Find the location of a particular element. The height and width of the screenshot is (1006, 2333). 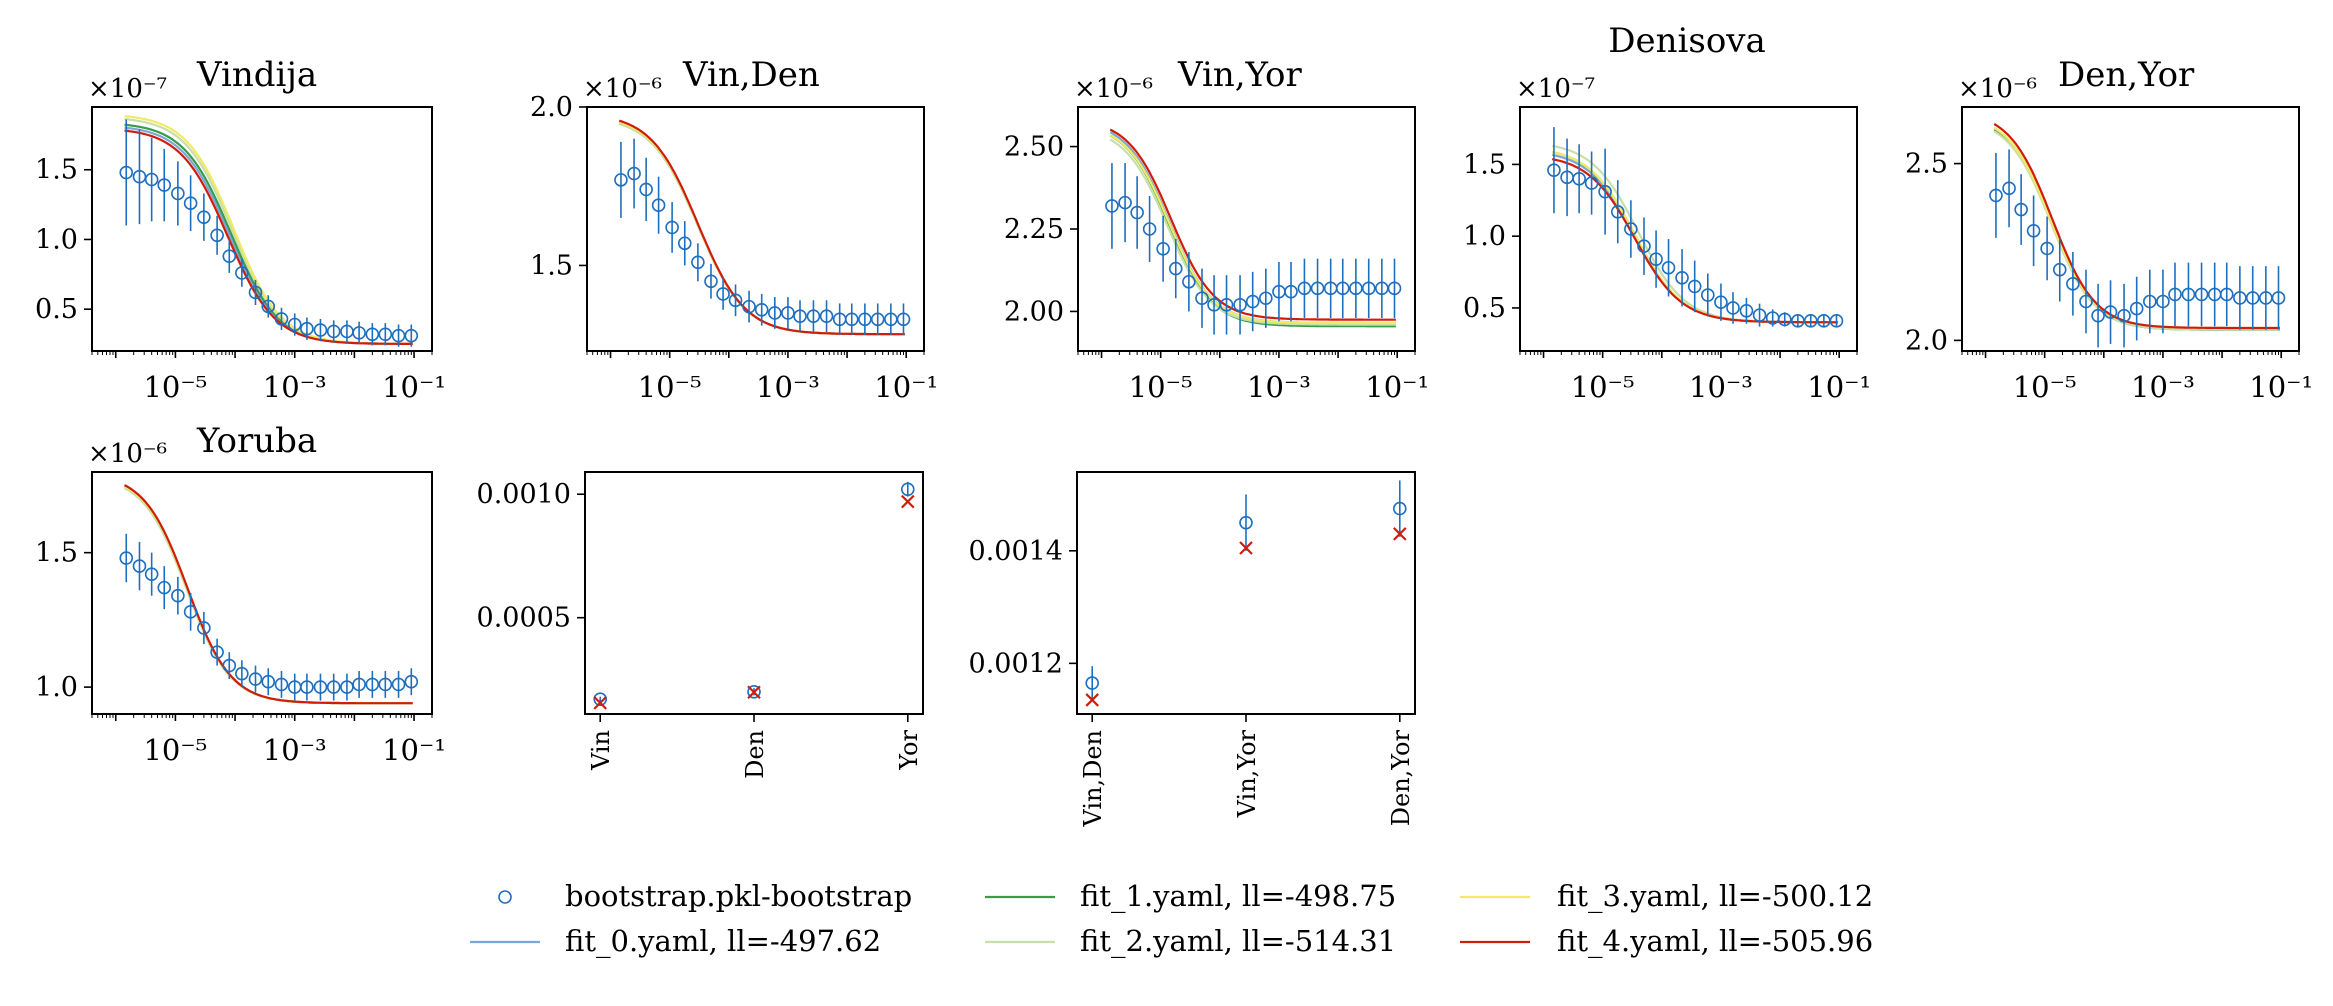

x-tick-label: 10⁻³ is located at coordinates (2163, 387).